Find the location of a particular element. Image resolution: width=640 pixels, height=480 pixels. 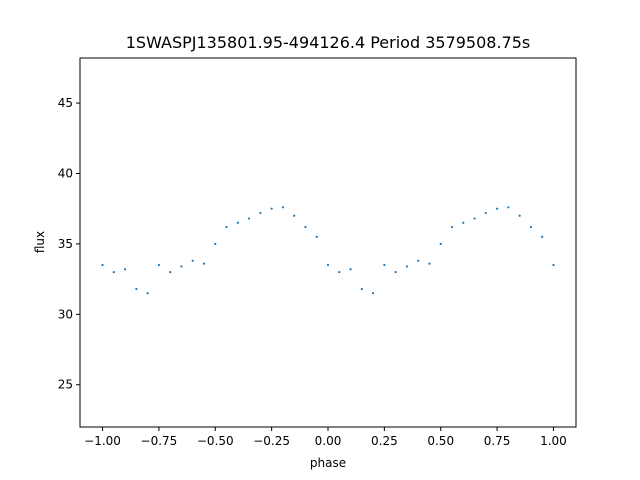

y-tick-label: 35 is located at coordinates (65, 244).